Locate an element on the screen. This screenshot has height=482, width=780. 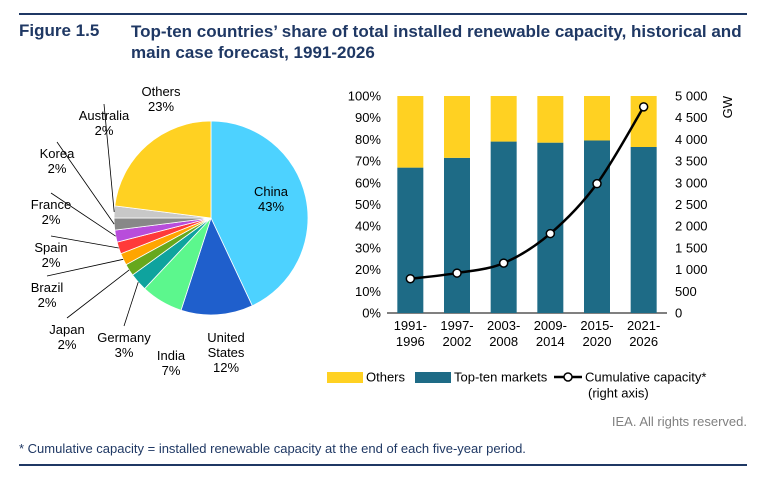
pie-leader-korea is located at coordinates (85, 183).